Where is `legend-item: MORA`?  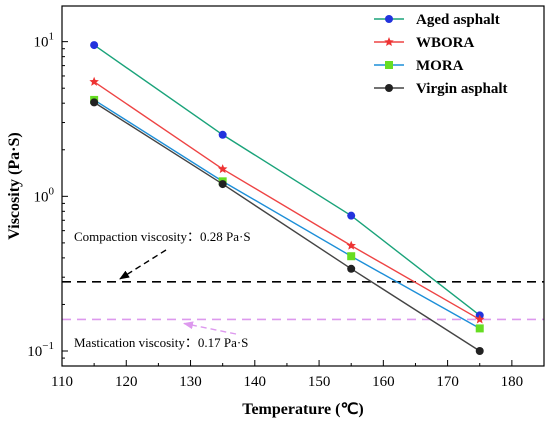
legend-item: MORA is located at coordinates (419, 66).